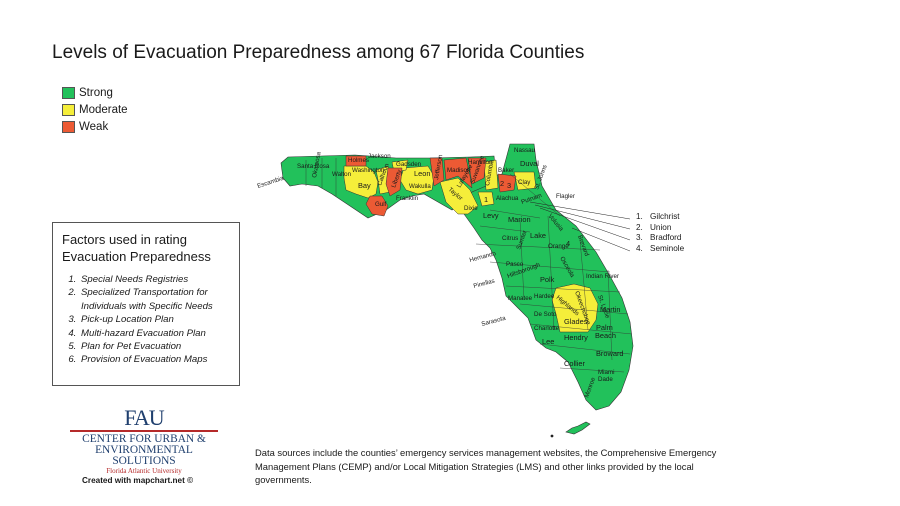 The height and width of the screenshot is (506, 900). I want to click on label-hernando: Hernando, so click(483, 257).